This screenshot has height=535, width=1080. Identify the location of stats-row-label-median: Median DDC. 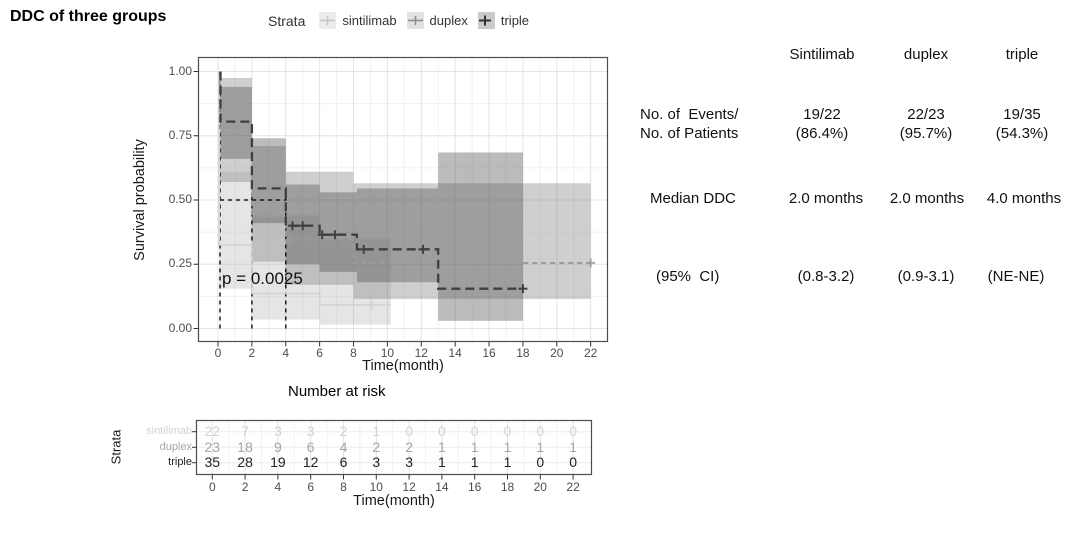
(693, 198).